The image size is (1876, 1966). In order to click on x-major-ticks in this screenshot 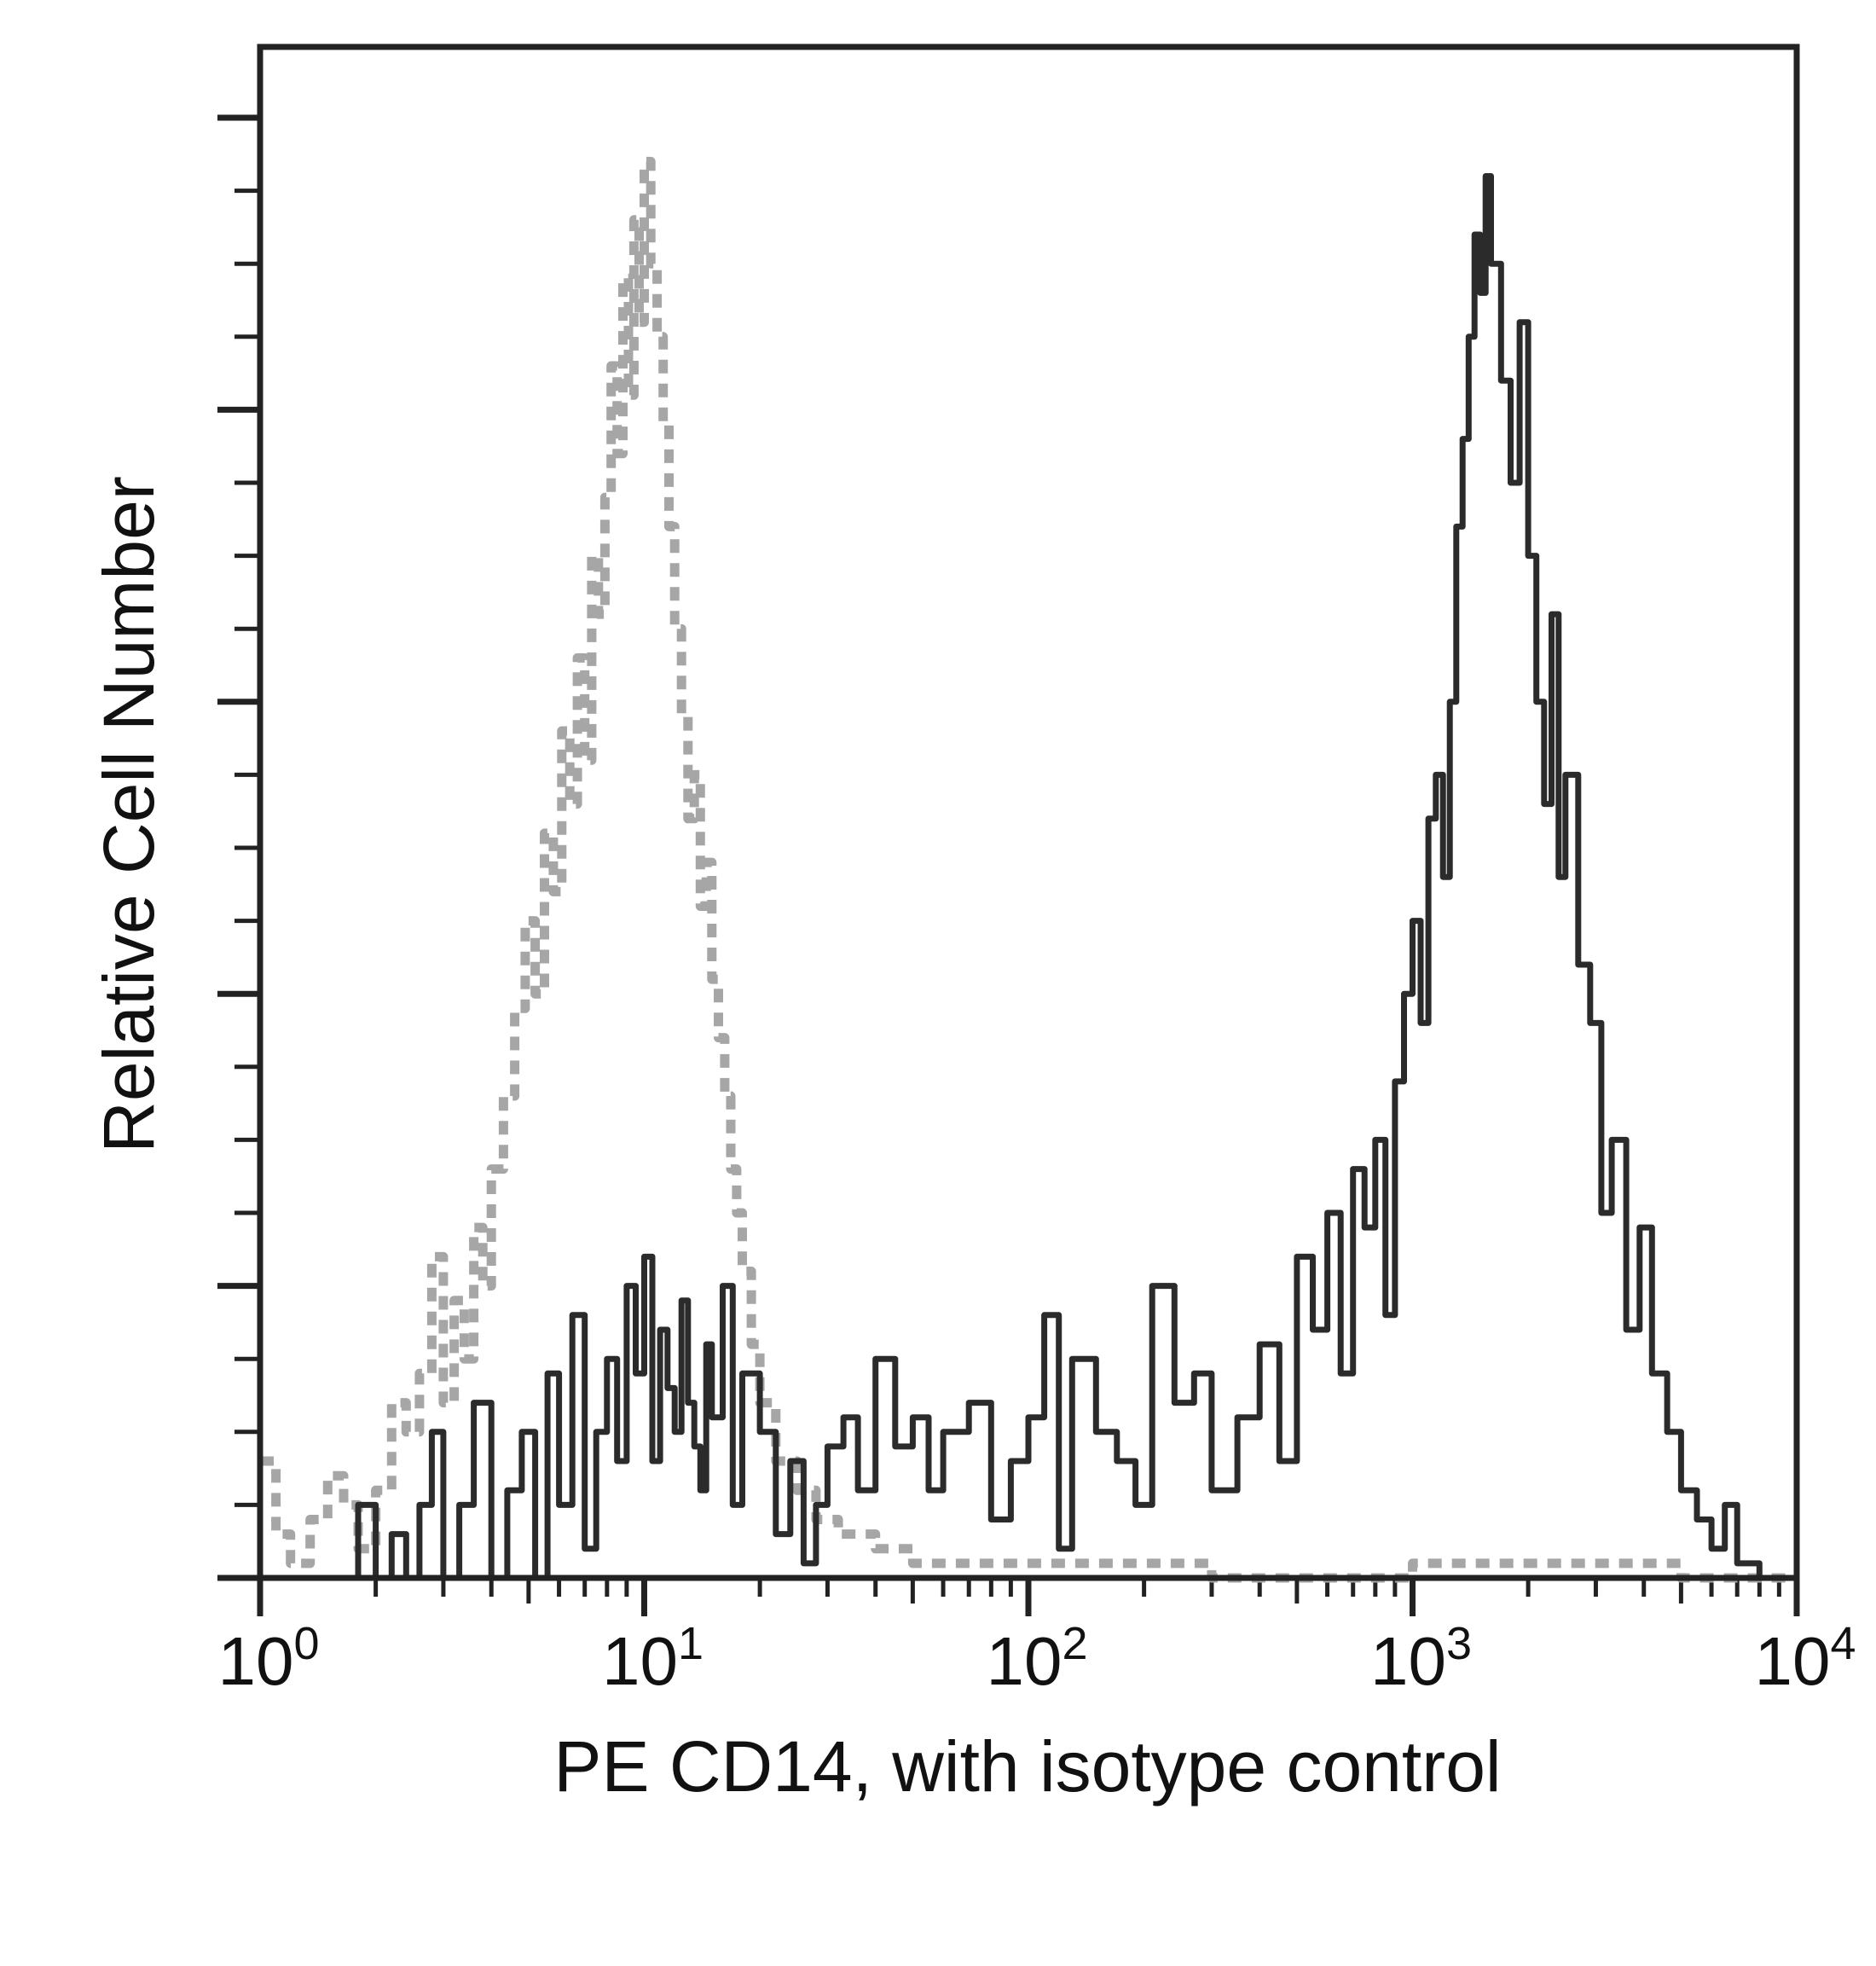, I will do `click(1028, 1597)`.